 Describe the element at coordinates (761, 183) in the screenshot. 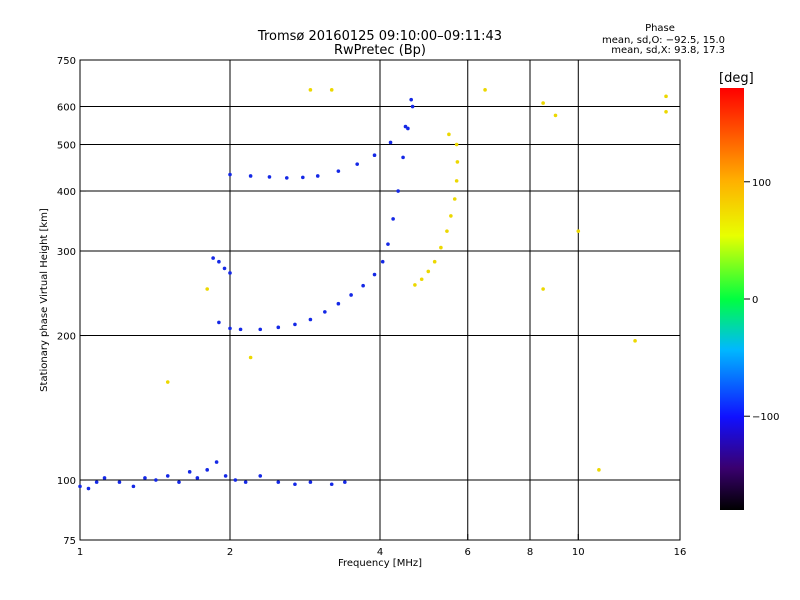

I see `colorbar-tick-label: 100` at that location.